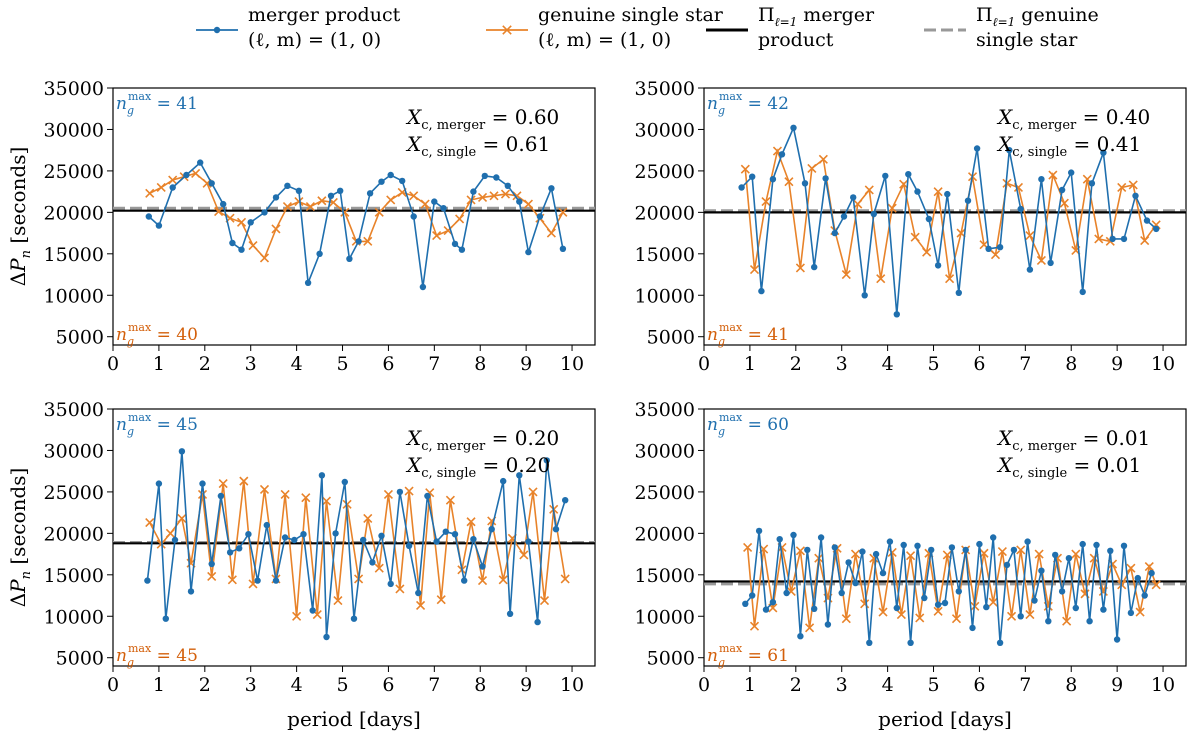 The width and height of the screenshot is (1200, 739). I want to click on legend-label-line2: single star, so click(1027, 40).